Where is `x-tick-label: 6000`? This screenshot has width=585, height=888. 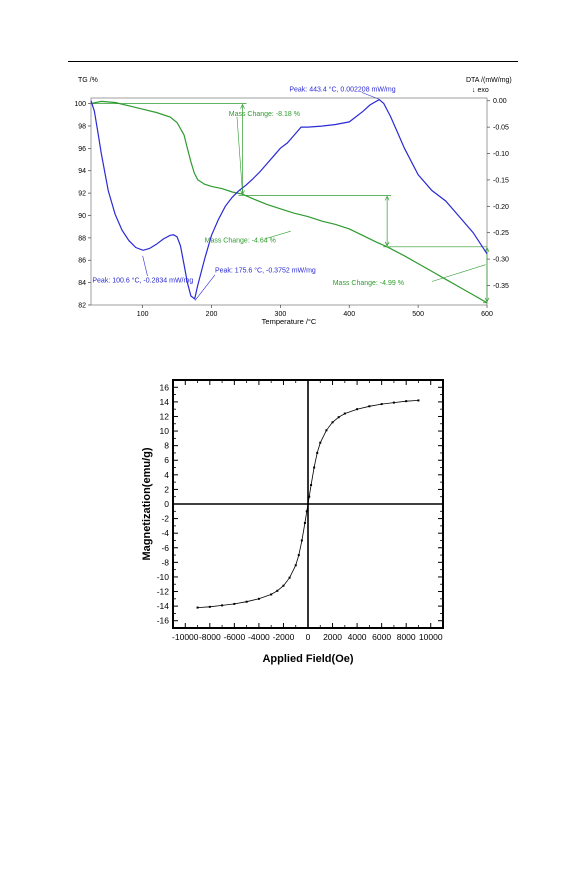 x-tick-label: 6000 is located at coordinates (381, 637).